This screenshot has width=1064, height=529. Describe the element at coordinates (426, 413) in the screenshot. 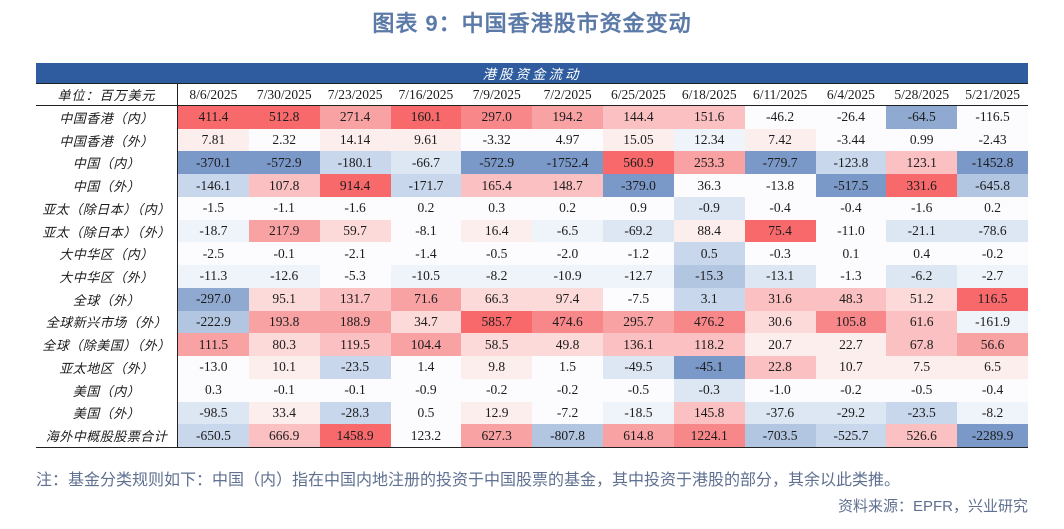

I see `value-cell: 0.5` at that location.